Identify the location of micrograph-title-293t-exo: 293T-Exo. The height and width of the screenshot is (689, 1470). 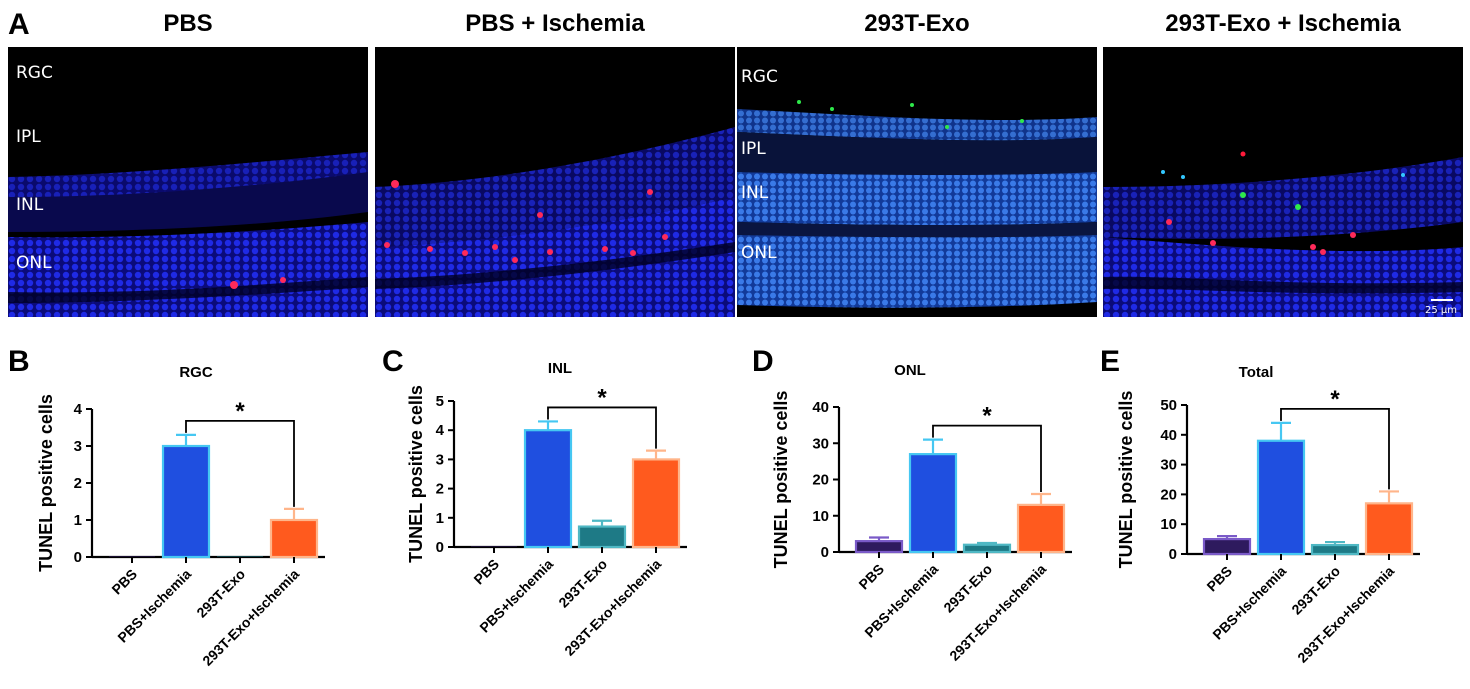
(917, 23).